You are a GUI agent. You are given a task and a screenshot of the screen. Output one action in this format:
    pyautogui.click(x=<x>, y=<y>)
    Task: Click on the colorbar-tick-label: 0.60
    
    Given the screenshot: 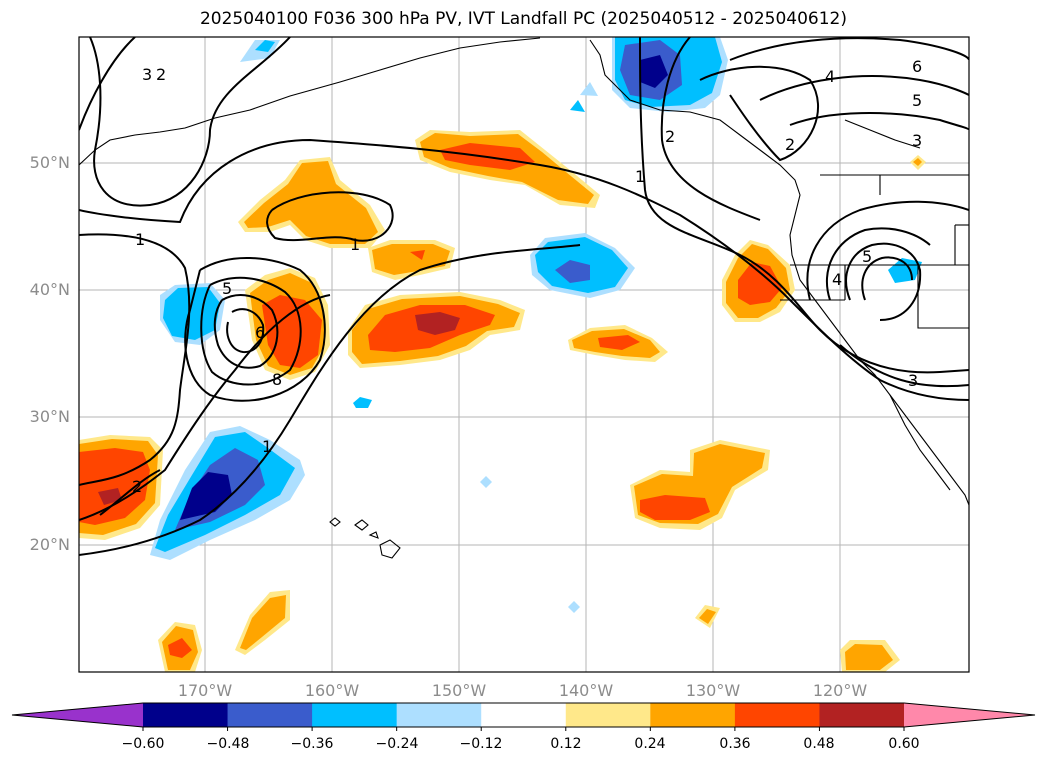 What is the action you would take?
    pyautogui.click(x=904, y=744)
    